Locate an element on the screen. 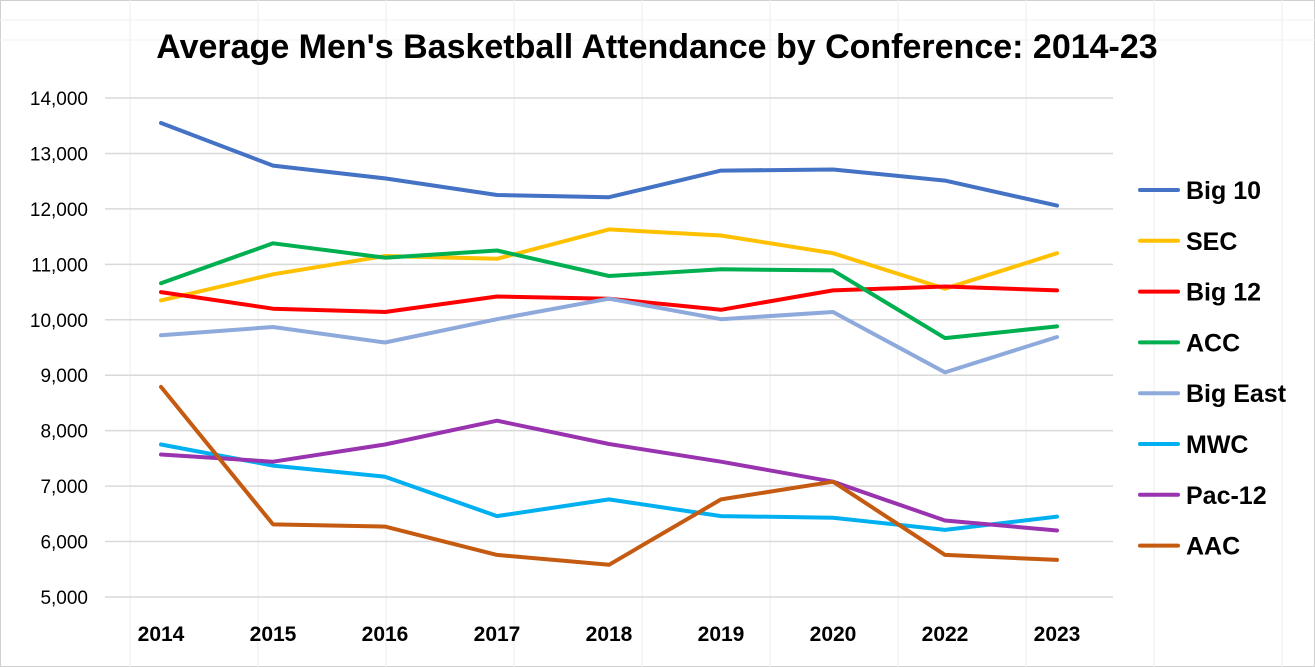 This screenshot has height=667, width=1315. y-tick-label: 10,000 is located at coordinates (59, 321).